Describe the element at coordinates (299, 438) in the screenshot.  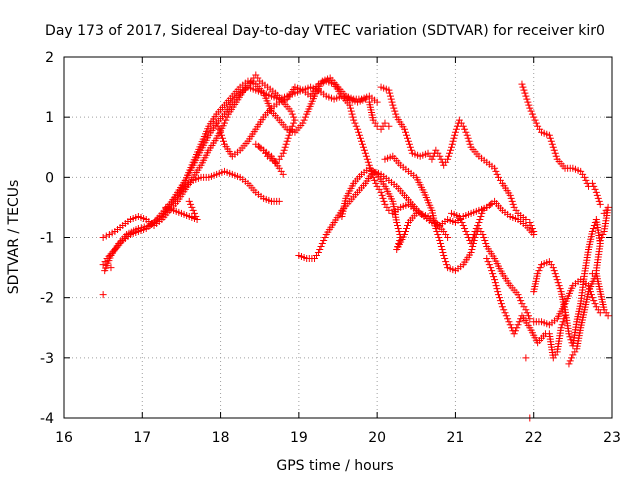
I see `x-tick-label: 19` at that location.